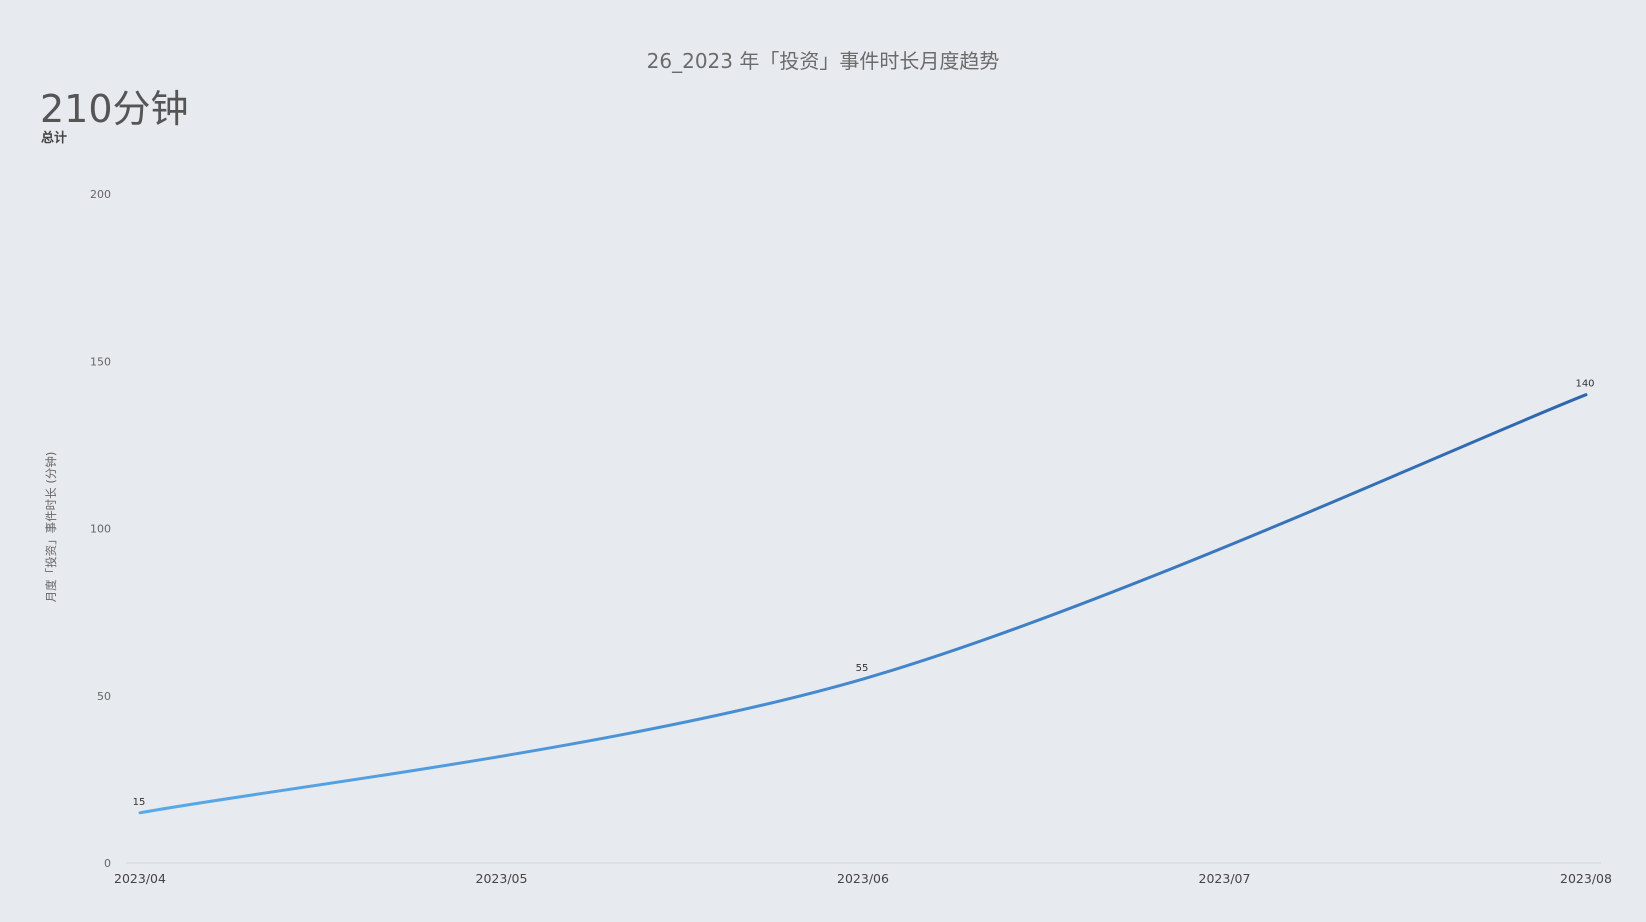  I want to click on data-label: 55, so click(862, 668).